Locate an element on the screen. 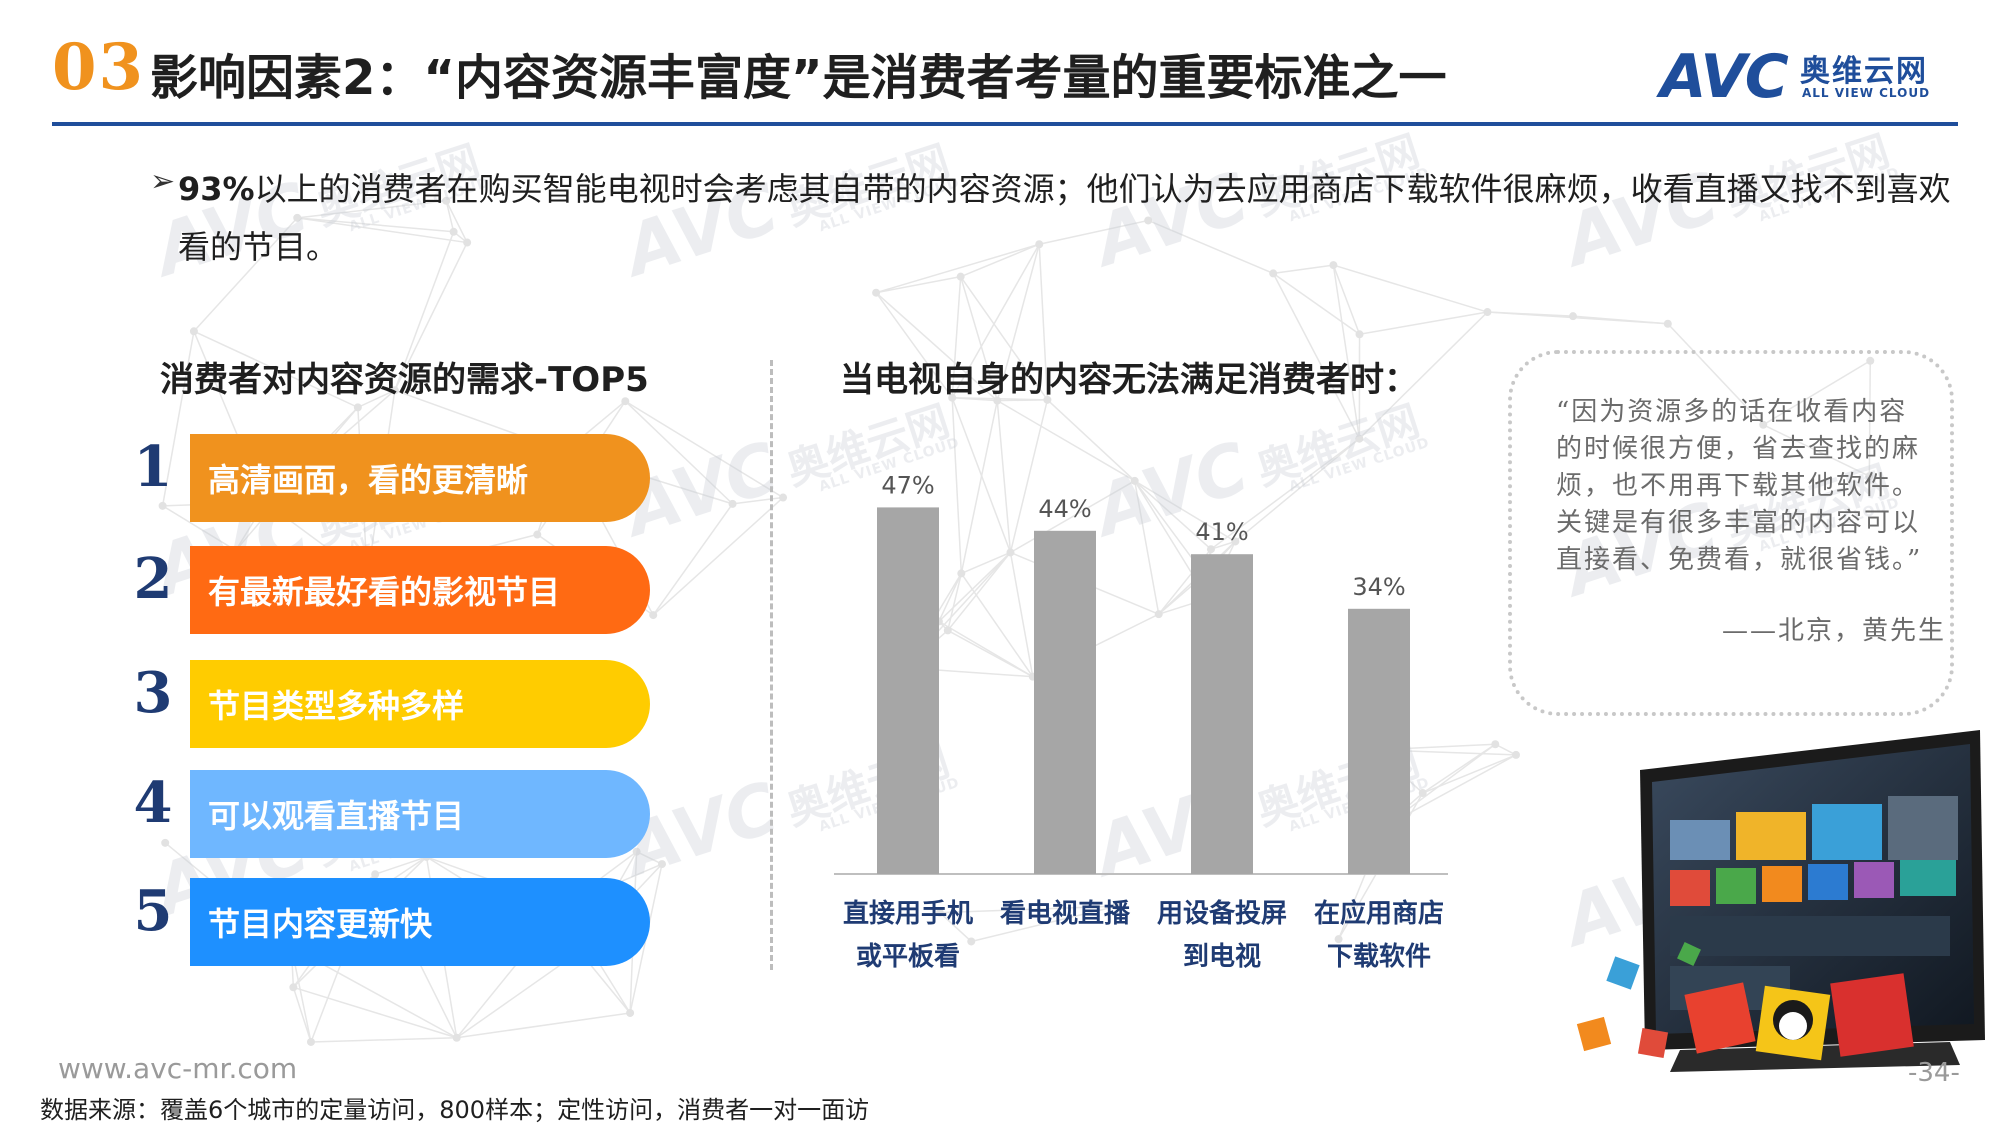 This screenshot has width=2000, height=1125. quote-bubble is located at coordinates (1731, 533).